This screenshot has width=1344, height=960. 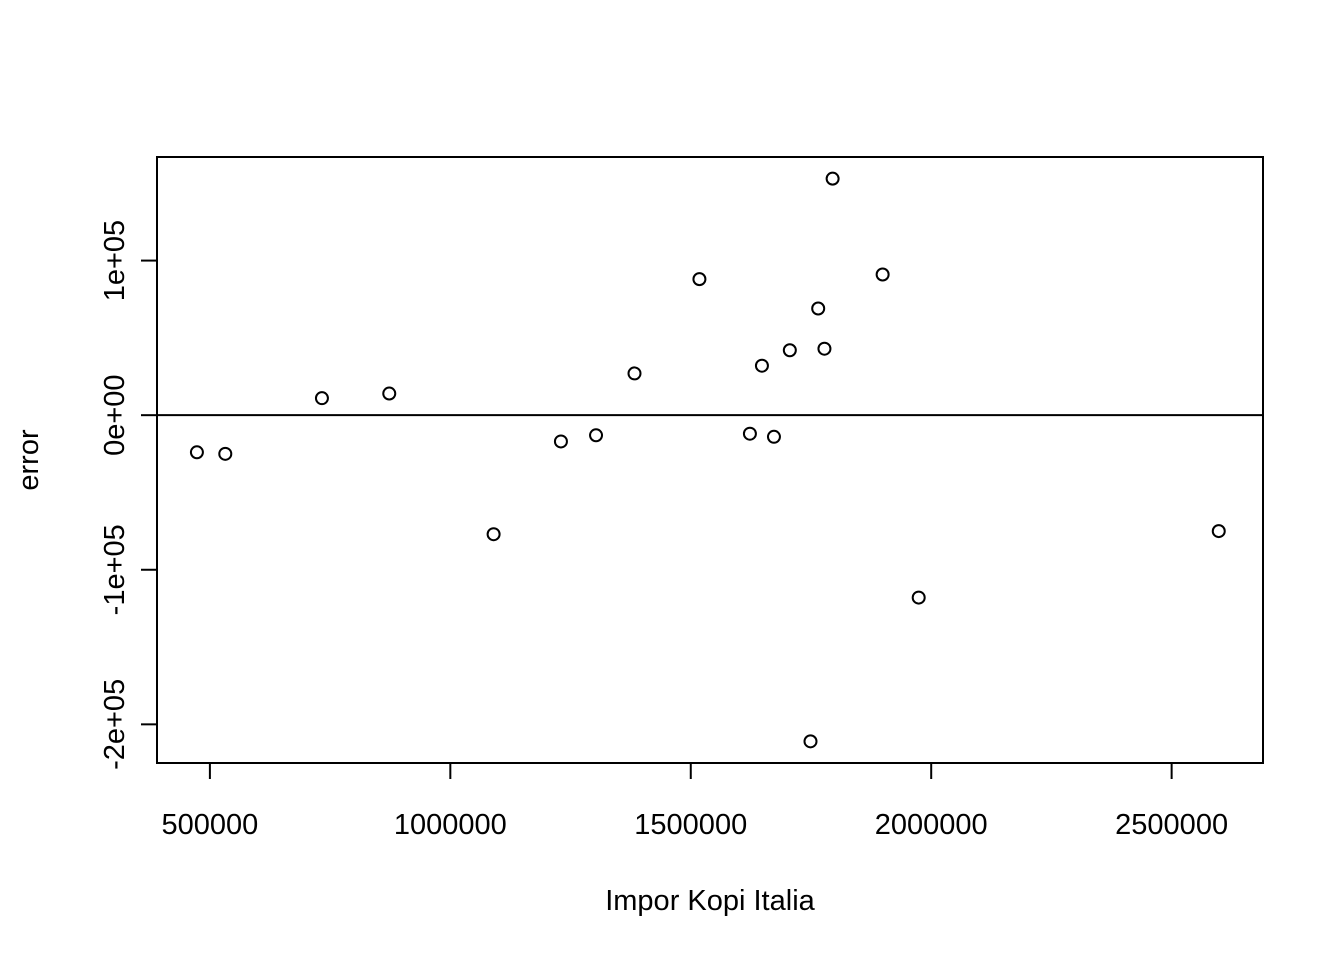 What do you see at coordinates (128, 495) in the screenshot?
I see `y-axis: -2e+05 -1e+05 0e+00 1e+05` at bounding box center [128, 495].